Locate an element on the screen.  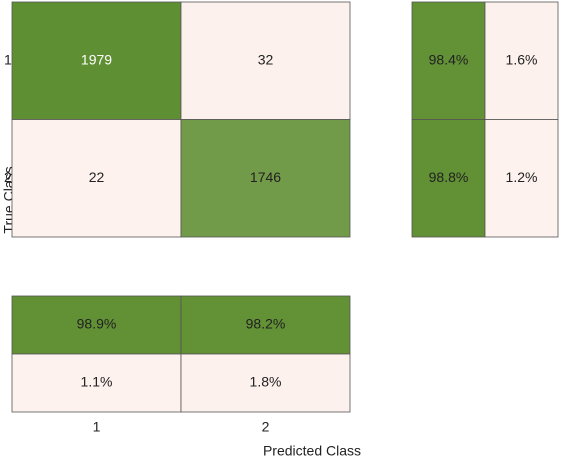
cell-label: 32 is located at coordinates (266, 59).